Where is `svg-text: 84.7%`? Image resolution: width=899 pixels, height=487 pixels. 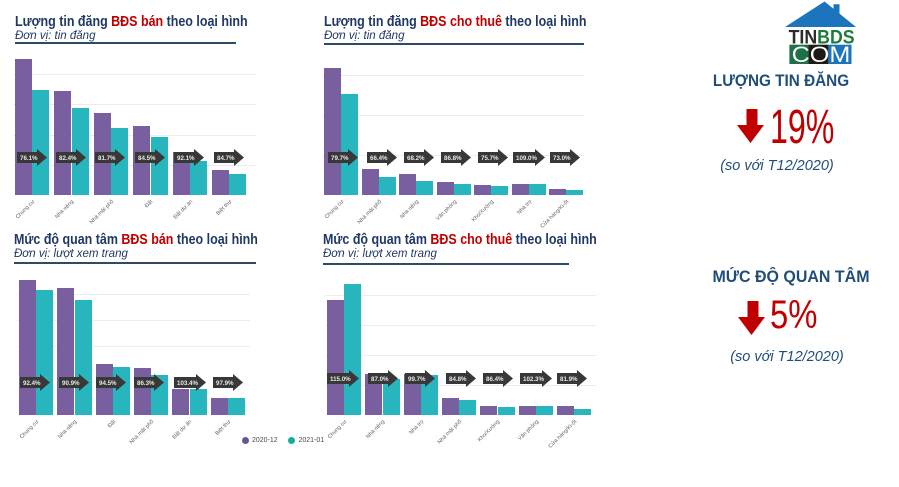
svg-text: 84.7% is located at coordinates (226, 157).